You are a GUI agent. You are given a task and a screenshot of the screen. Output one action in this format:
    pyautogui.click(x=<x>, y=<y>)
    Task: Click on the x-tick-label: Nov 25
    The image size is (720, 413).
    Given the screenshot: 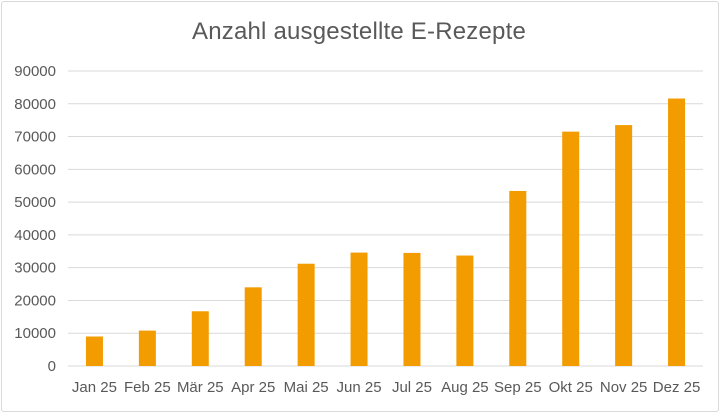 What is the action you would take?
    pyautogui.click(x=624, y=387)
    